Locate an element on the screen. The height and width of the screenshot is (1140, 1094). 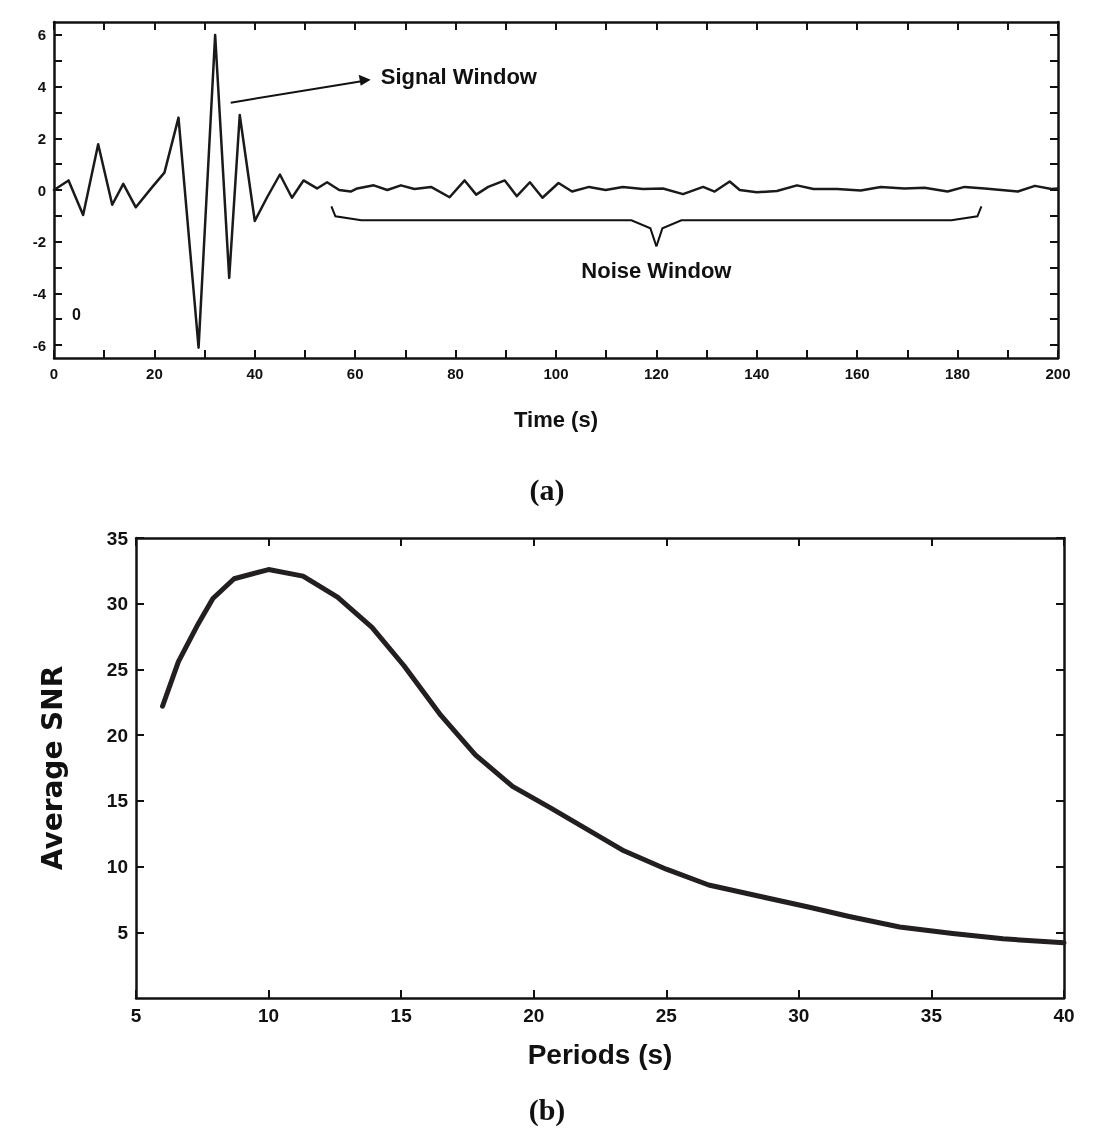
x-tick-label: 160 is located at coordinates (857, 373).